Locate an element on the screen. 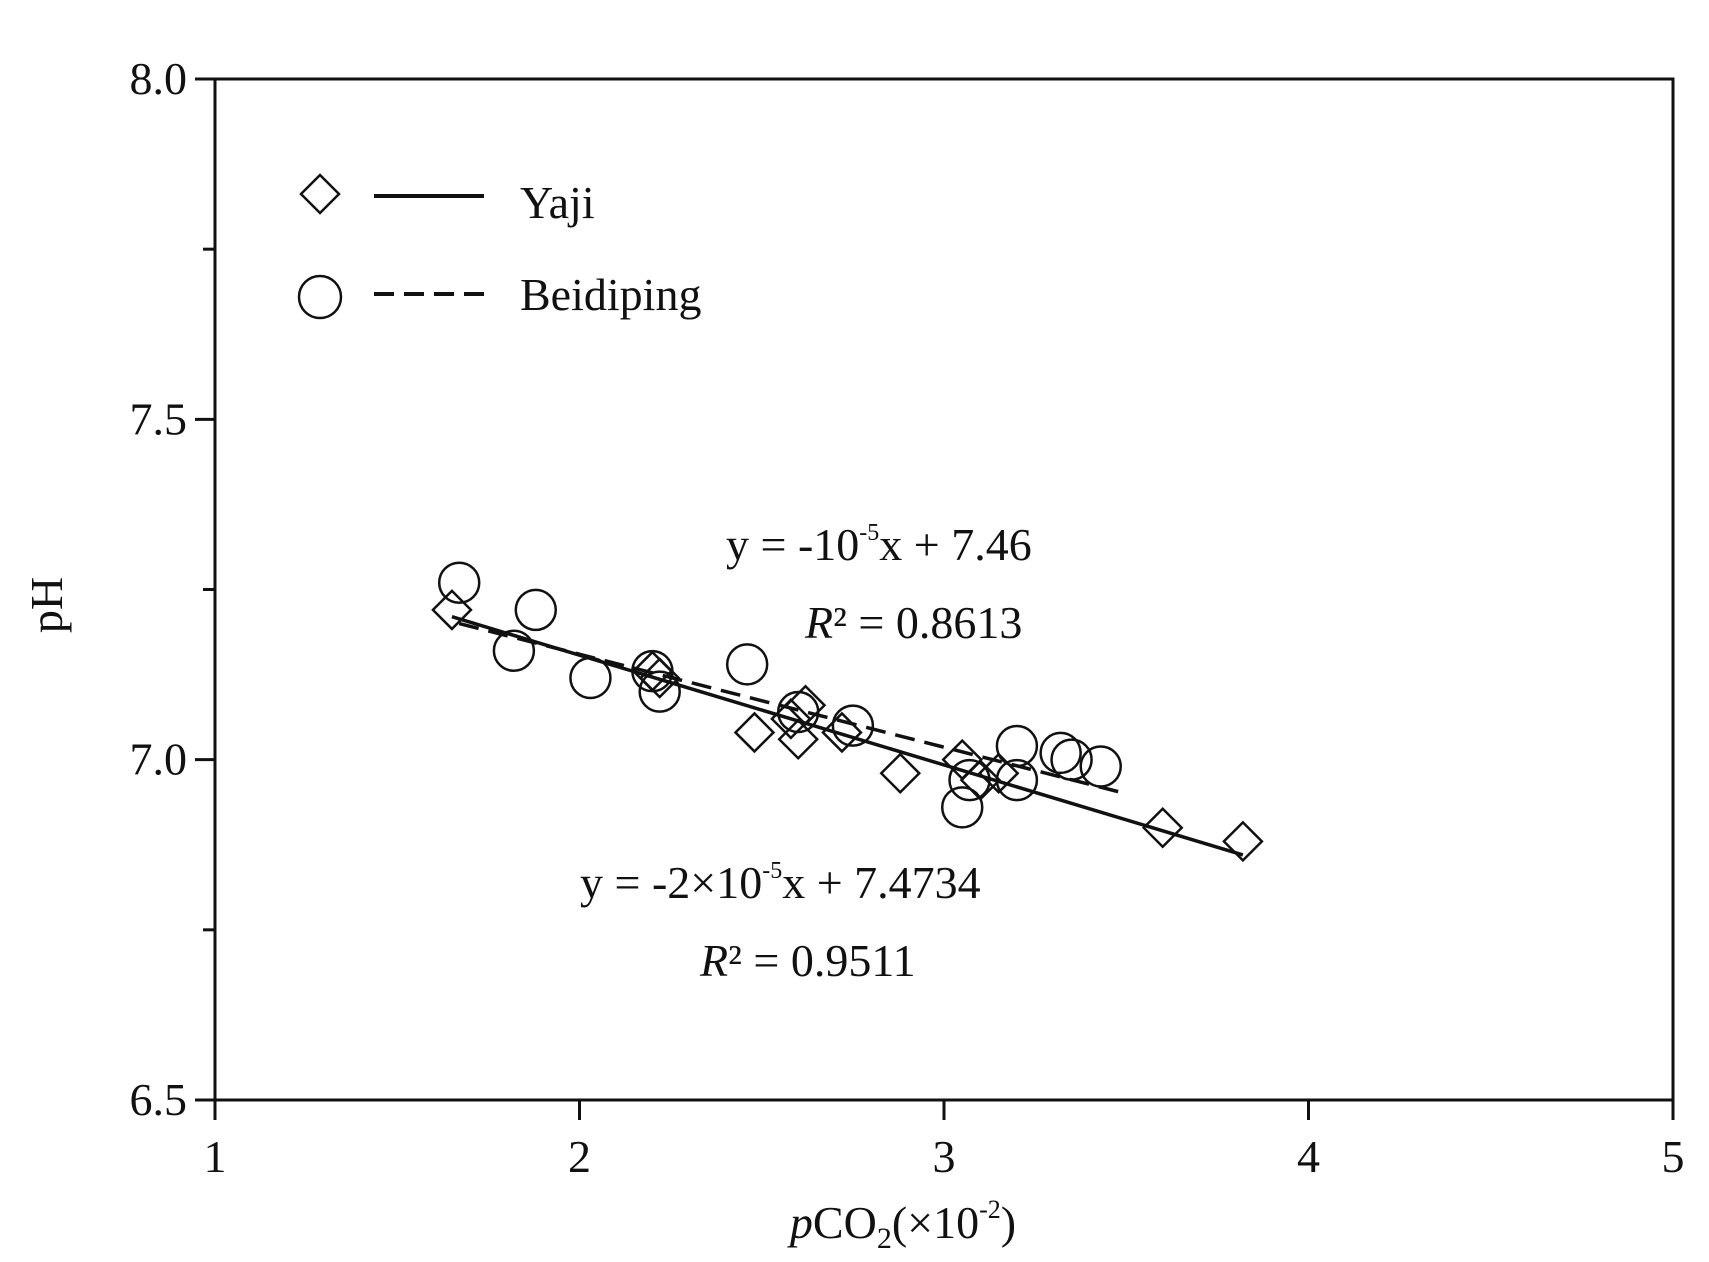  legend: Yaji Beidiping is located at coordinates (499, 246).